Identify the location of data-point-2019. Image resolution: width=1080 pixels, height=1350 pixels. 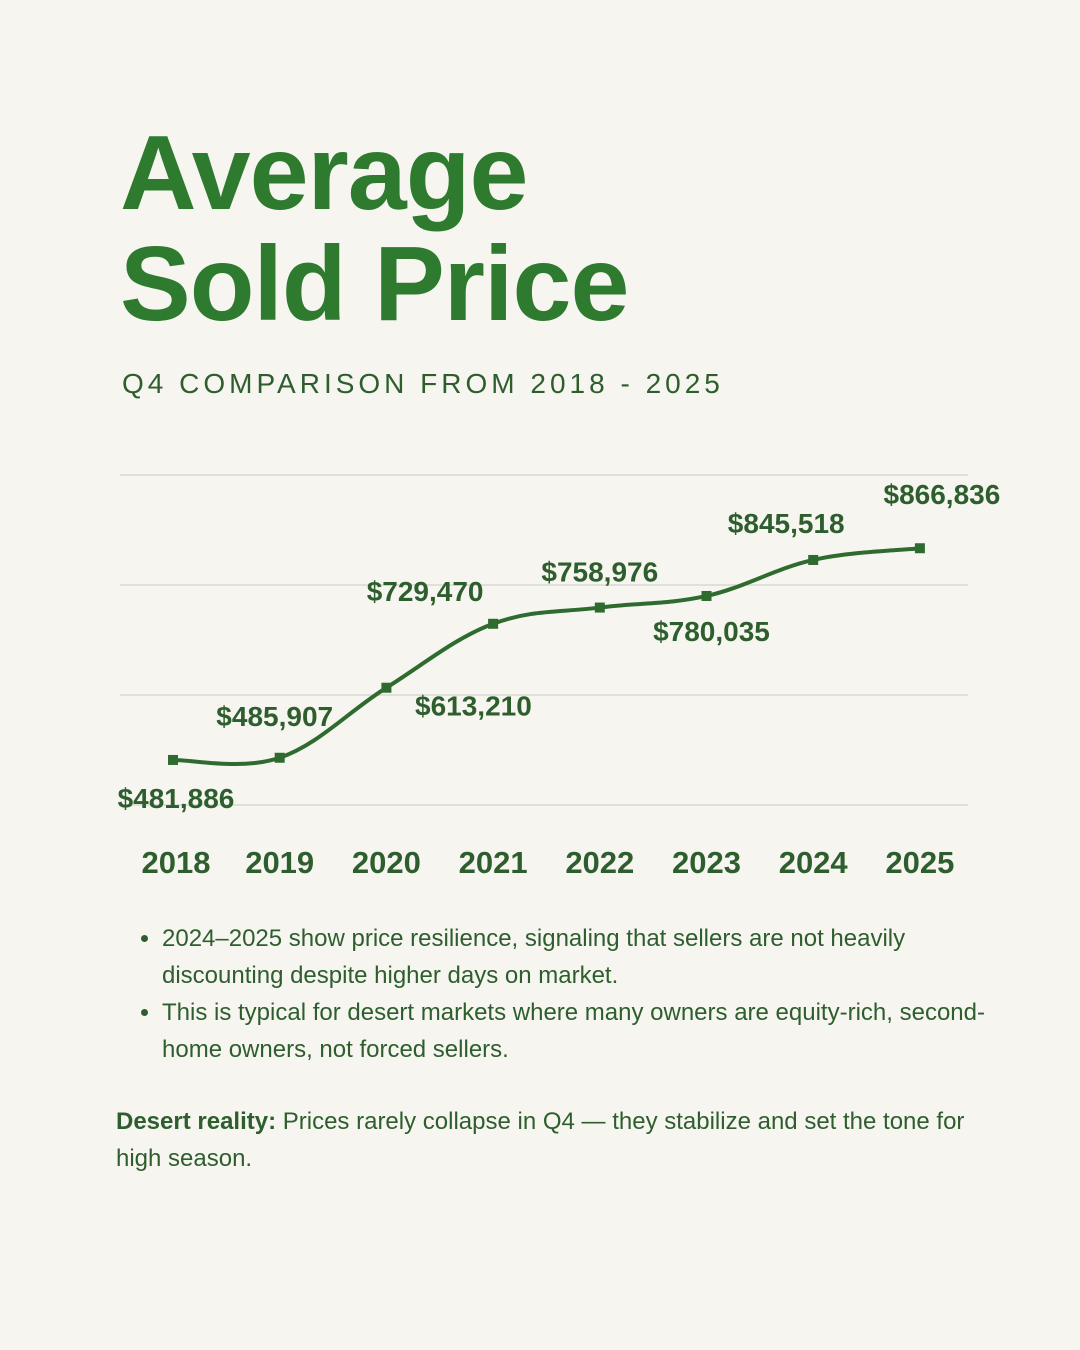
(279, 757).